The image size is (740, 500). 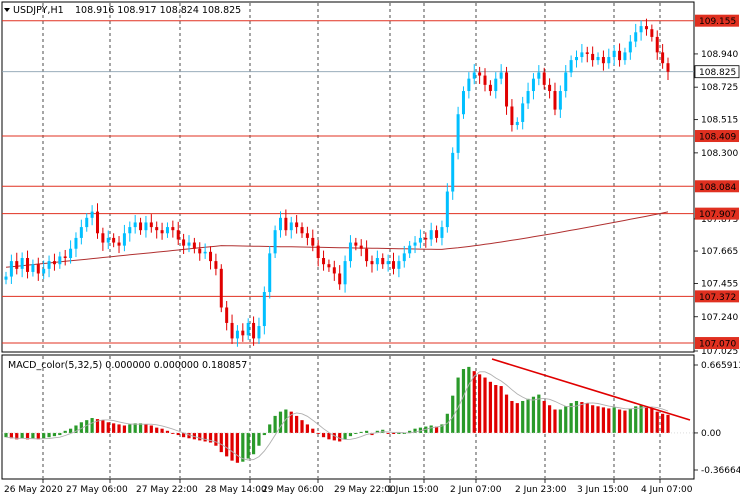 I want to click on symbol-title: USDJPY,H1, so click(x=38, y=10).